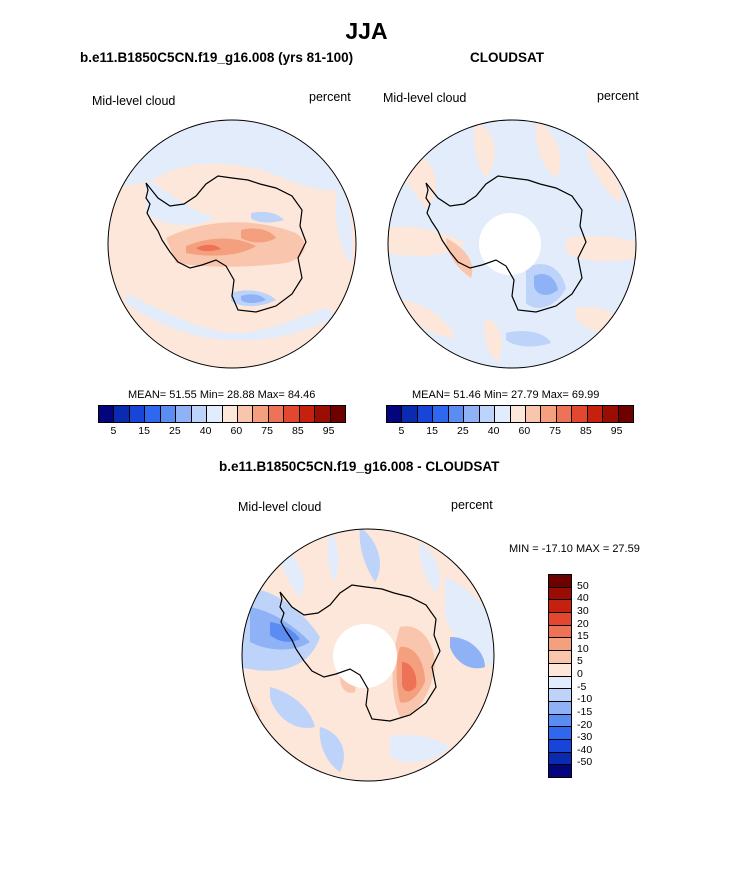  I want to click on colorbar-tick-label: -10, so click(585, 699).